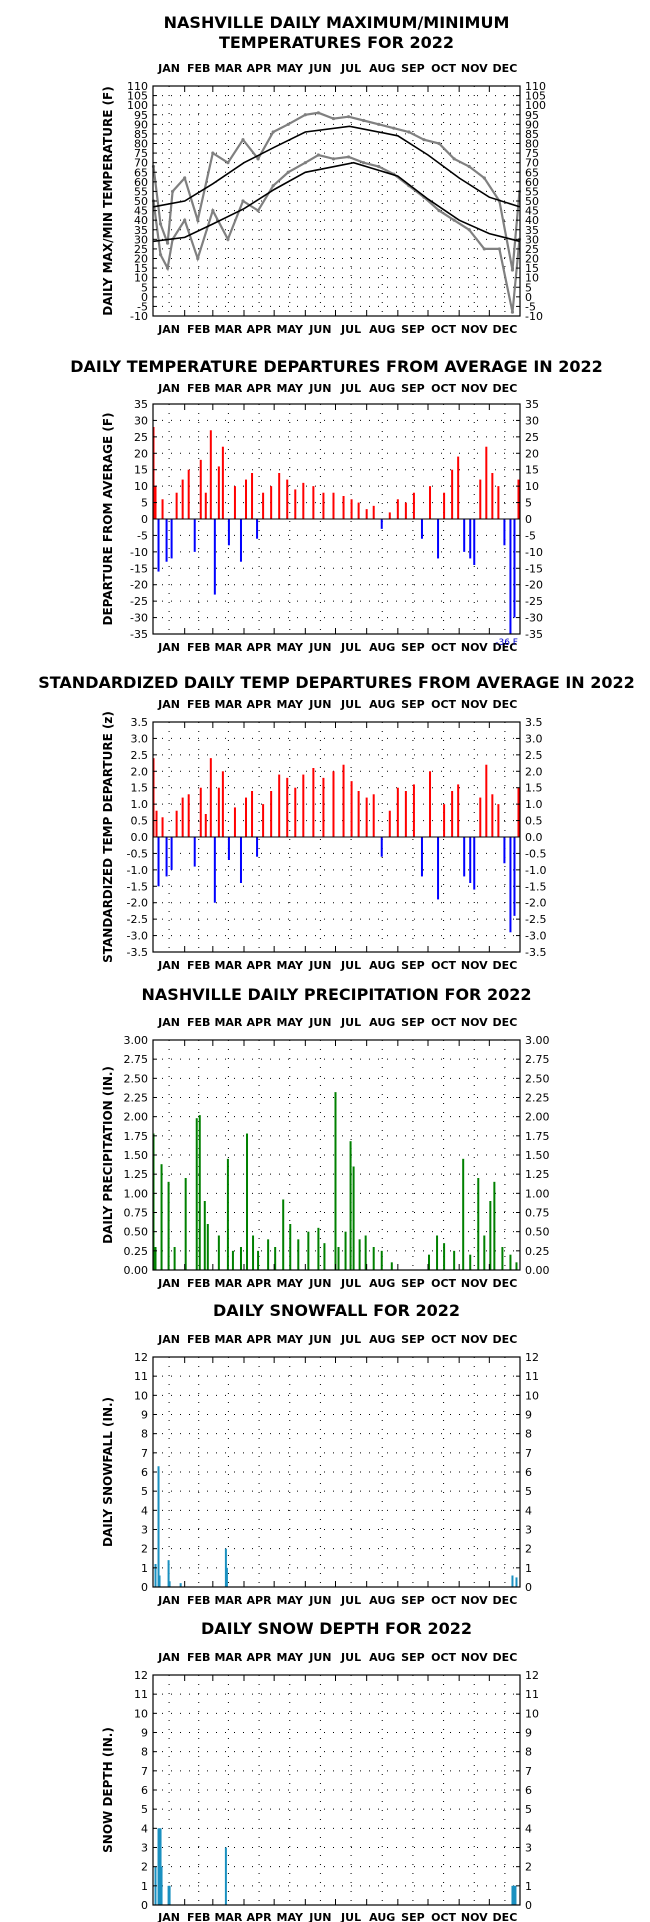 The image size is (650, 1922). What do you see at coordinates (144, 1828) in the screenshot?
I see `y-tick-label-left: 4` at bounding box center [144, 1828].